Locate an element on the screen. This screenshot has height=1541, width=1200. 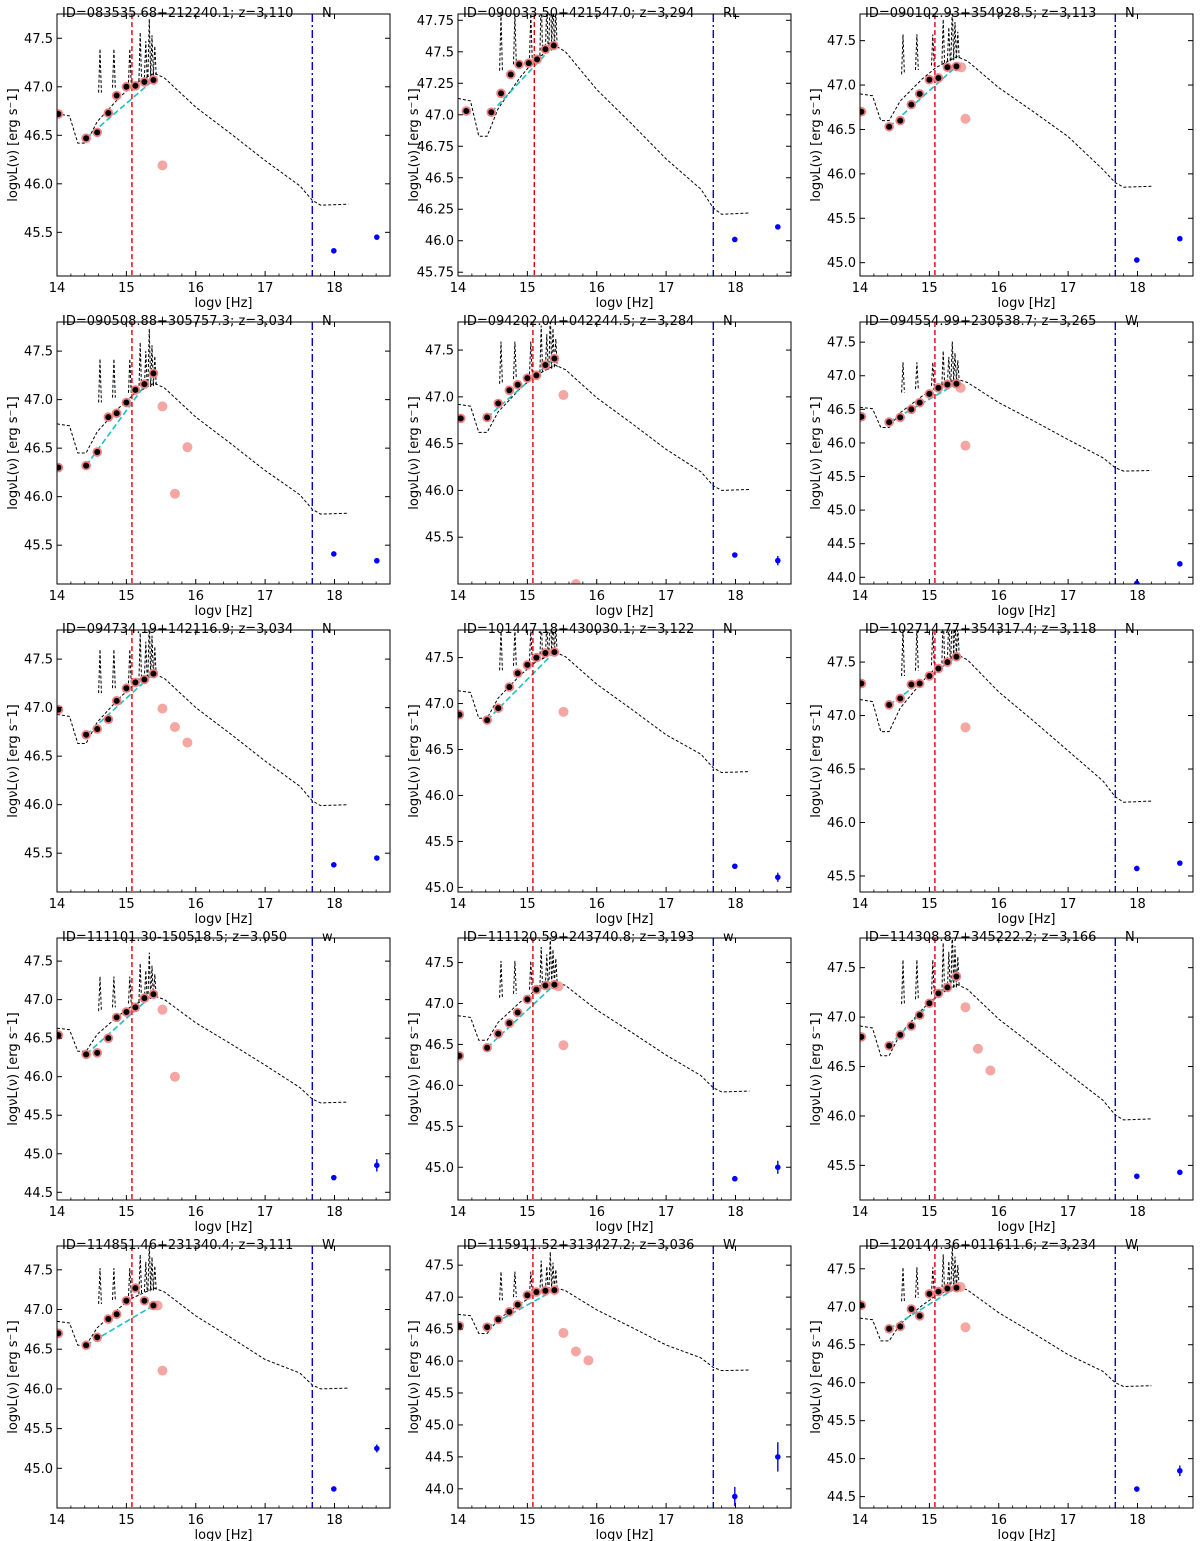
panel-title: ID=114308.87+345222.2; z=3.166 is located at coordinates (980, 937).